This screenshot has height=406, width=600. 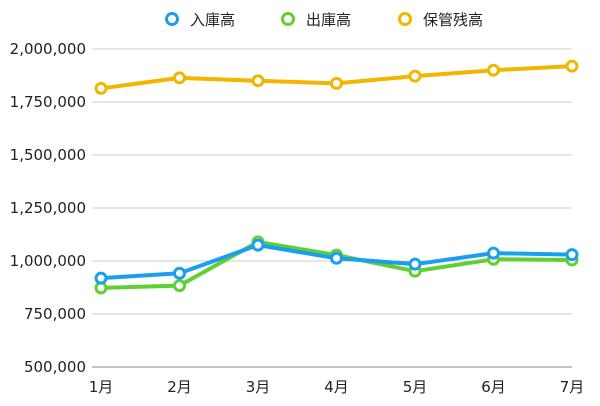 What do you see at coordinates (453, 20) in the screenshot?
I see `legend-label: 保管残高` at bounding box center [453, 20].